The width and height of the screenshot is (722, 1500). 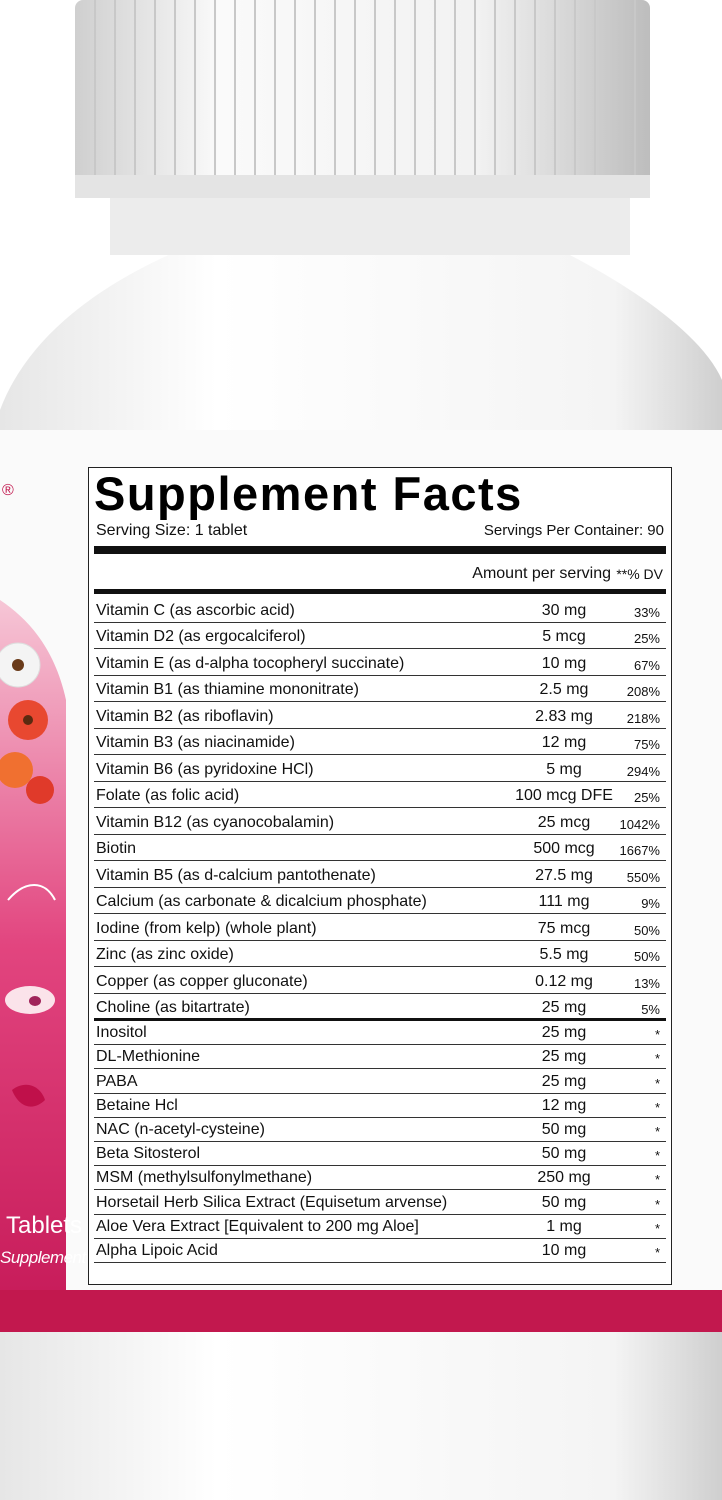 I want to click on daily-value: 294%, so click(x=643, y=771).